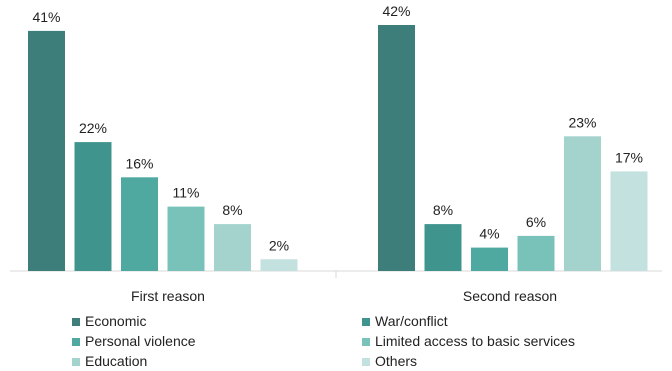 This screenshot has width=672, height=371. What do you see at coordinates (489, 234) in the screenshot?
I see `data-label: 4%` at bounding box center [489, 234].